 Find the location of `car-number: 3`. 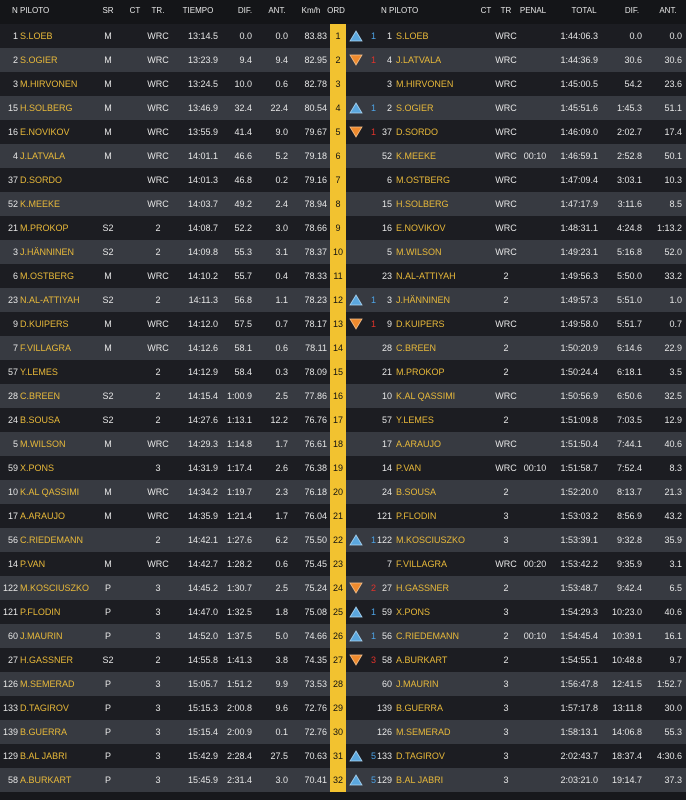

car-number: 3 is located at coordinates (389, 84).